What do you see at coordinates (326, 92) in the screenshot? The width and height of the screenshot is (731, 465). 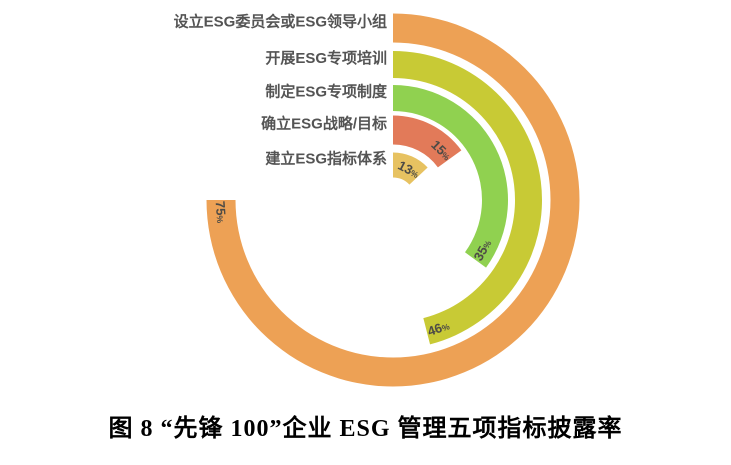 I see `category-label-2: 制定ESG专项制度` at bounding box center [326, 92].